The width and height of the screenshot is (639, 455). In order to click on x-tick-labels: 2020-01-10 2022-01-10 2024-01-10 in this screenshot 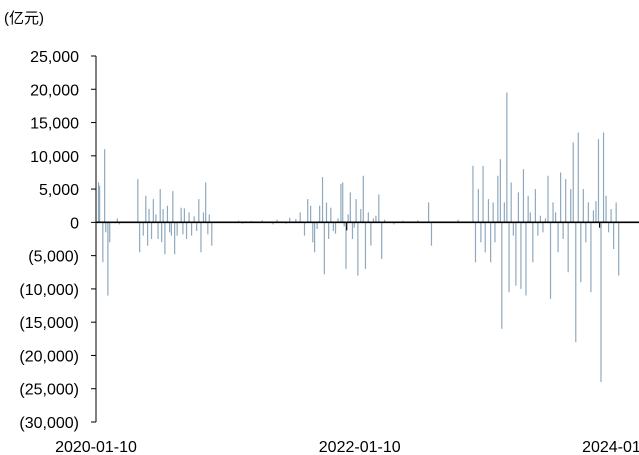, I will do `click(347, 447)`.